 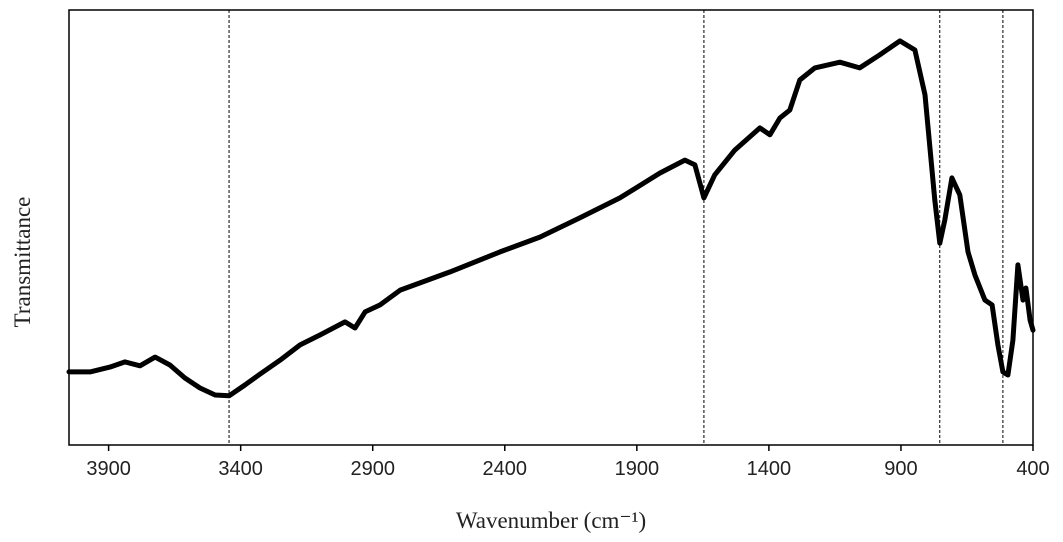 I want to click on x-tick-label: 400, so click(x=1032, y=469).